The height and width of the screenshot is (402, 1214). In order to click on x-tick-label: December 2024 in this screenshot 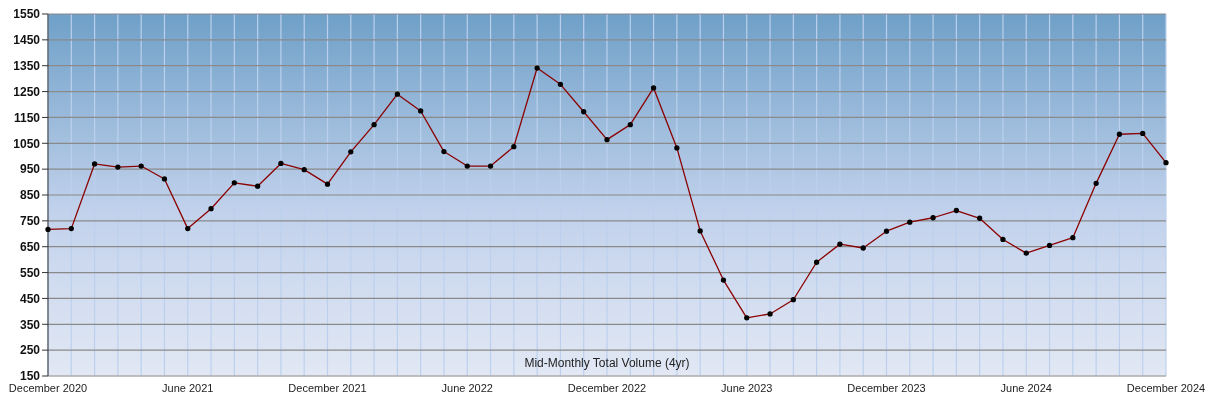, I will do `click(1166, 387)`.